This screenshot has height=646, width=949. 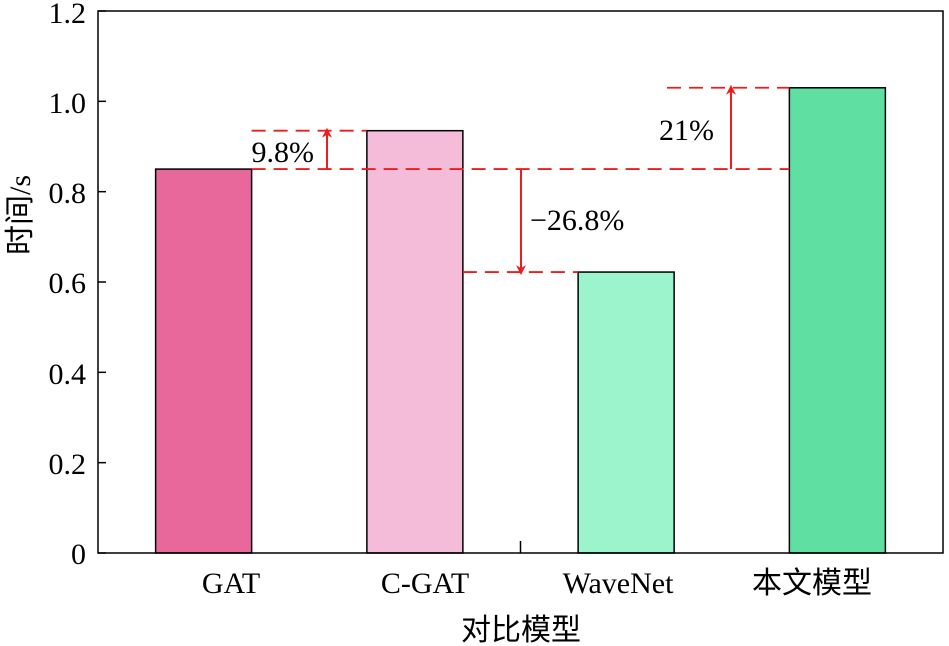 I want to click on x-tick-labels: GAT C-GAT WaveNet 本文模型, so click(x=537, y=583).